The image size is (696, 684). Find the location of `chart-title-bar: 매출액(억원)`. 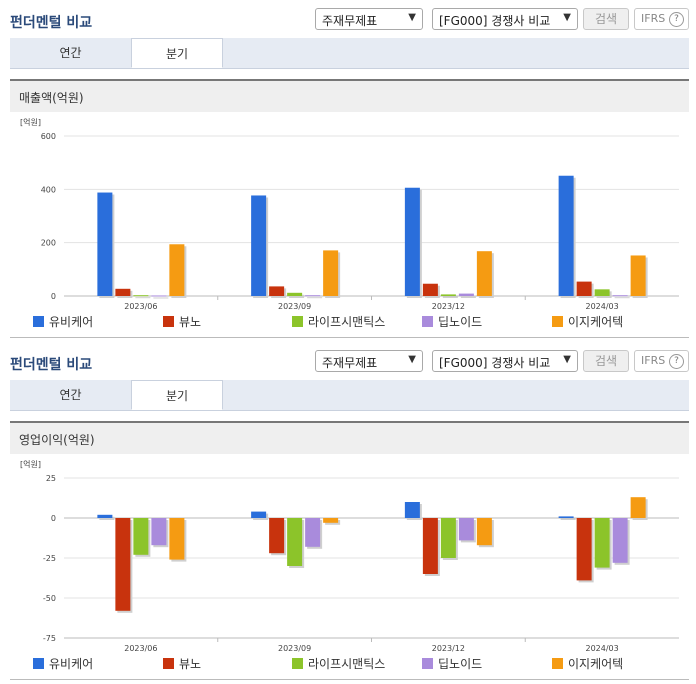

chart-title-bar: 매출액(억원) is located at coordinates (349, 95).